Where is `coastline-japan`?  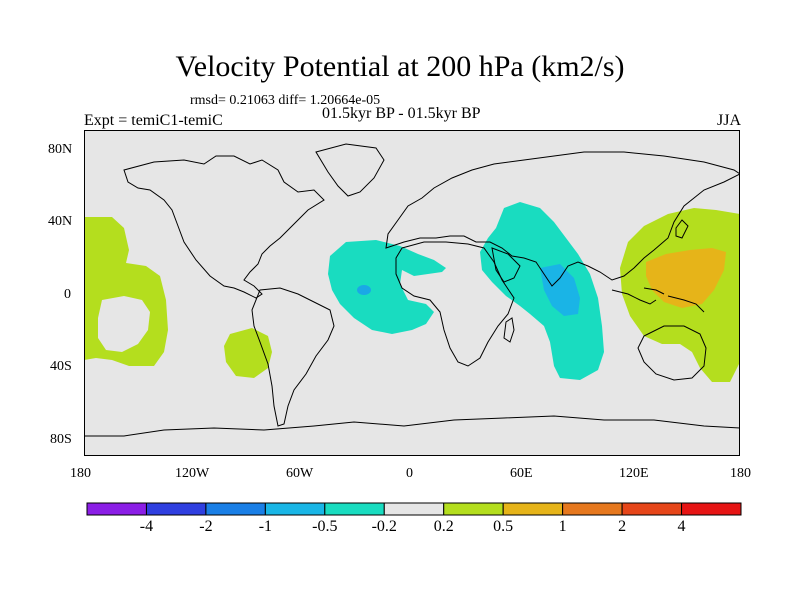 coastline-japan is located at coordinates (682, 229).